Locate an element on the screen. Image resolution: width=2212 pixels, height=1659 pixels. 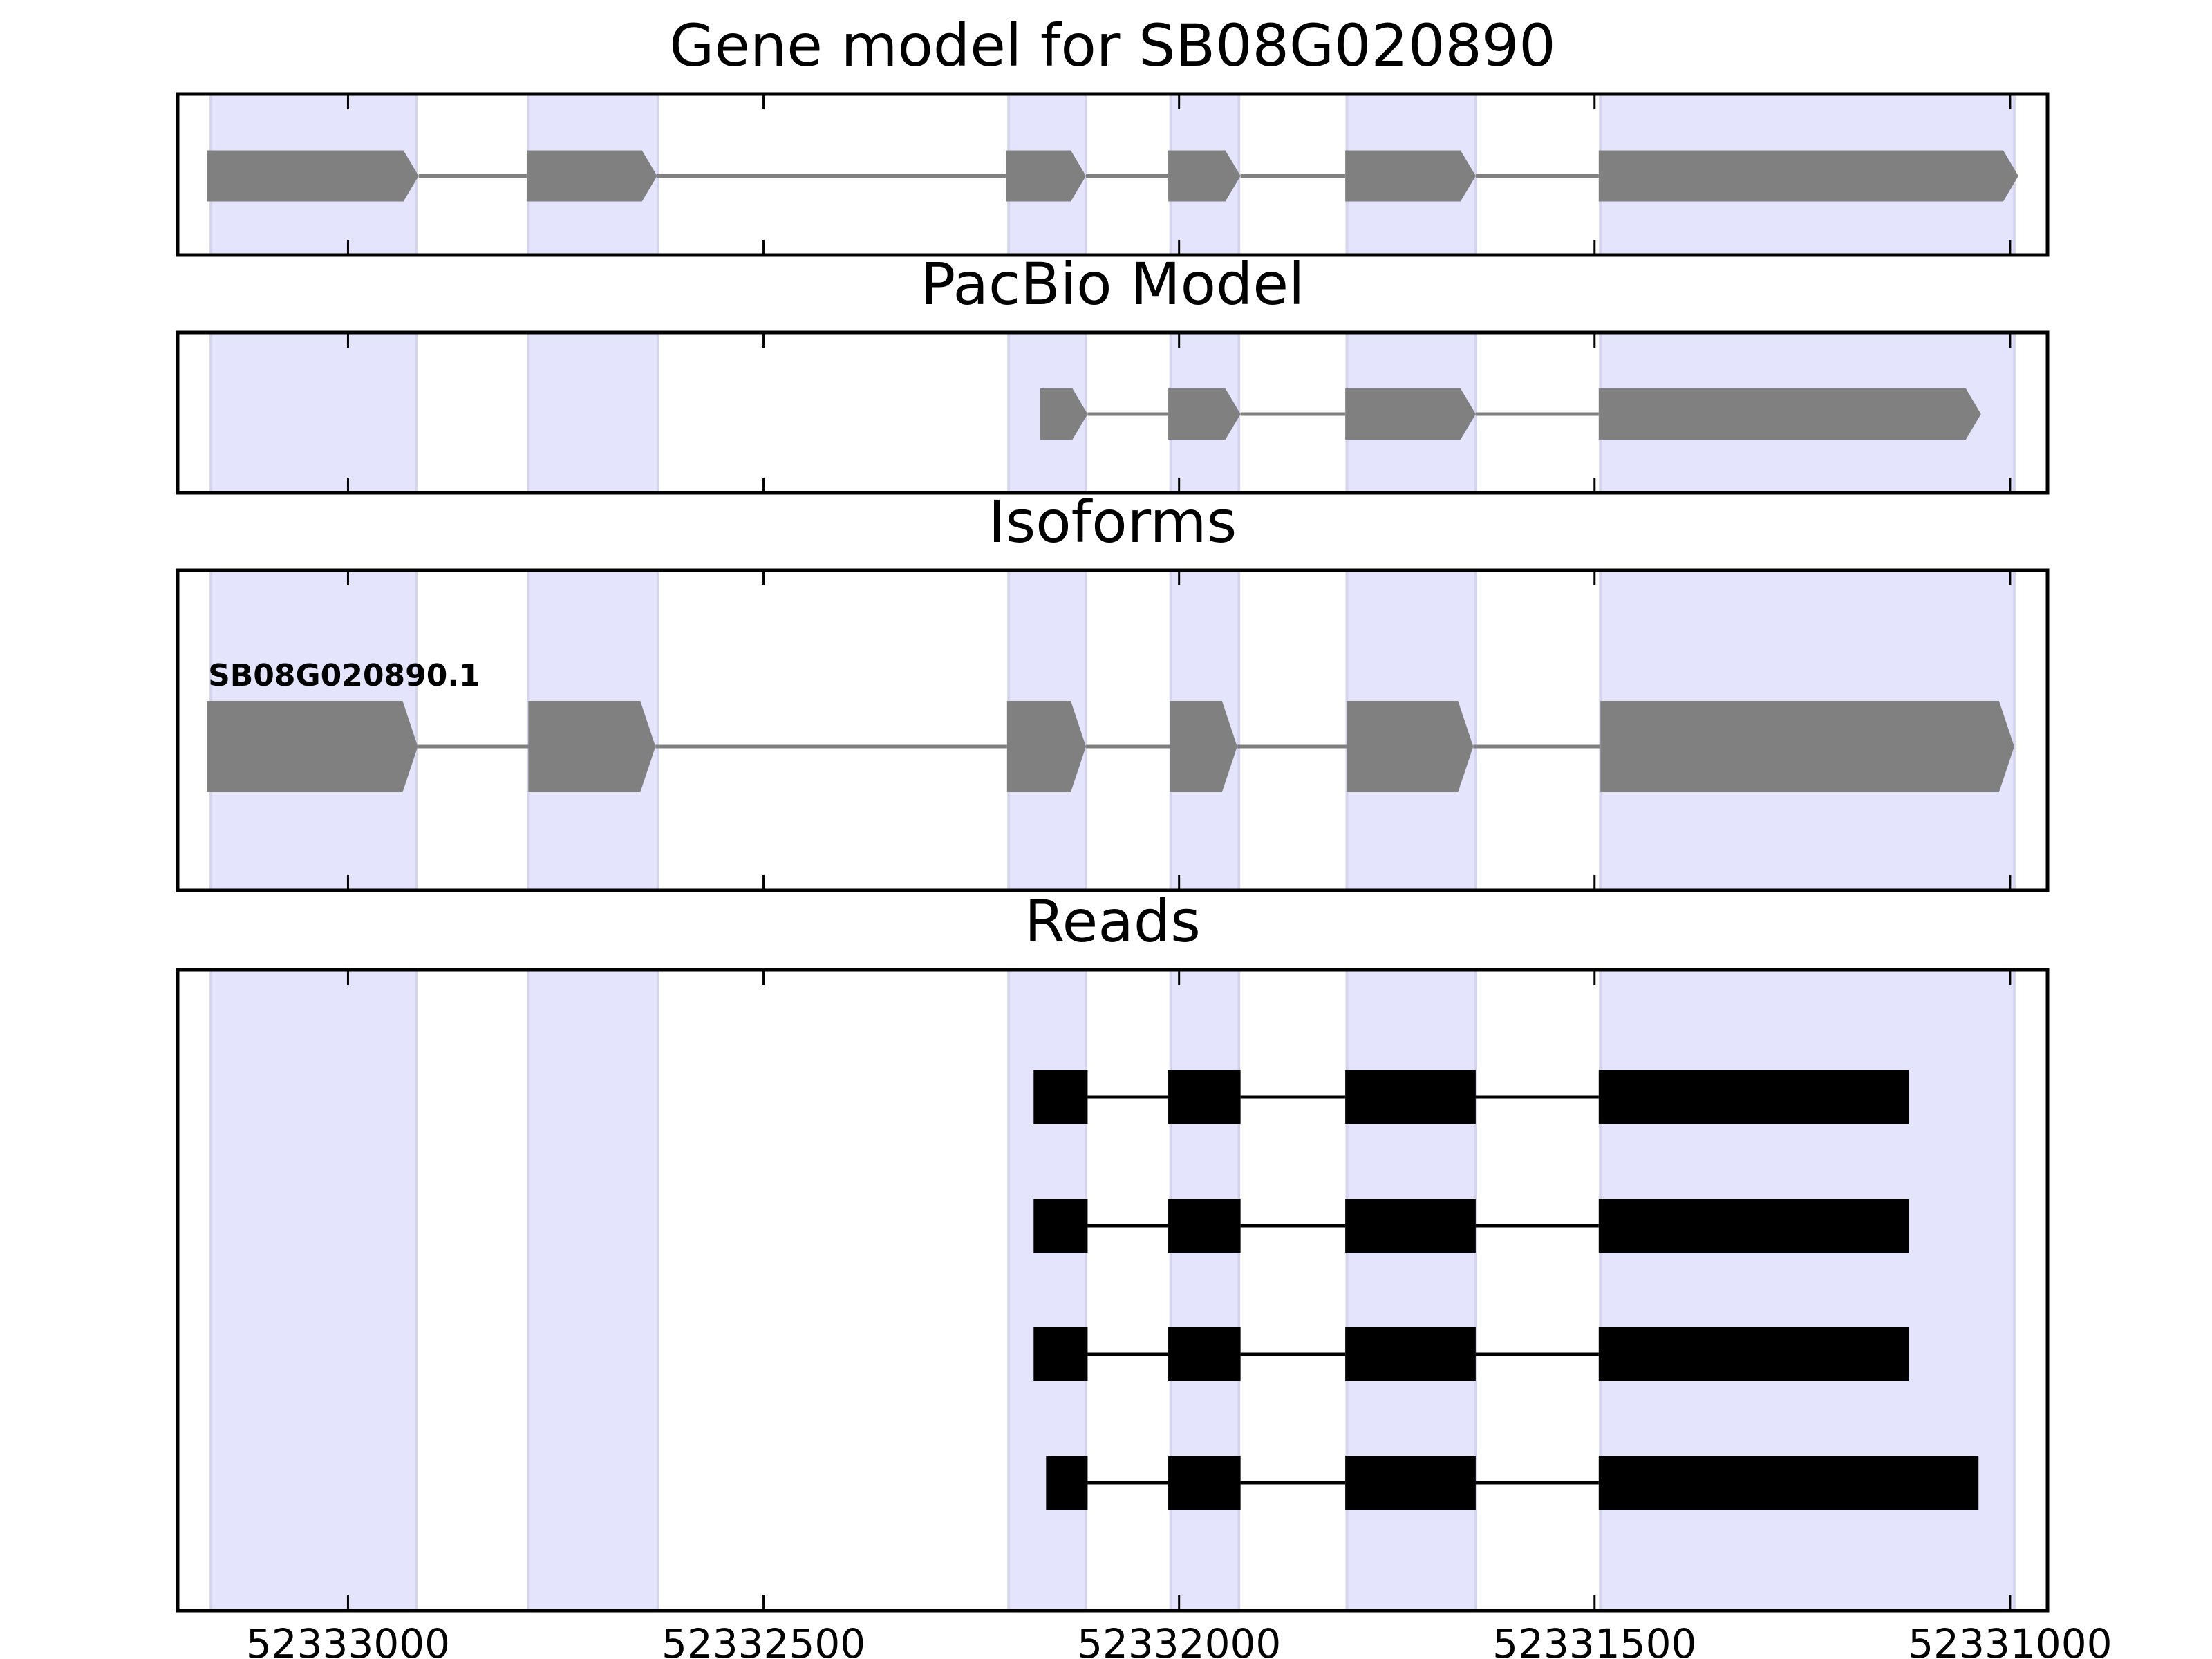
isoform-label: SB08G020890.1 is located at coordinates (344, 675).